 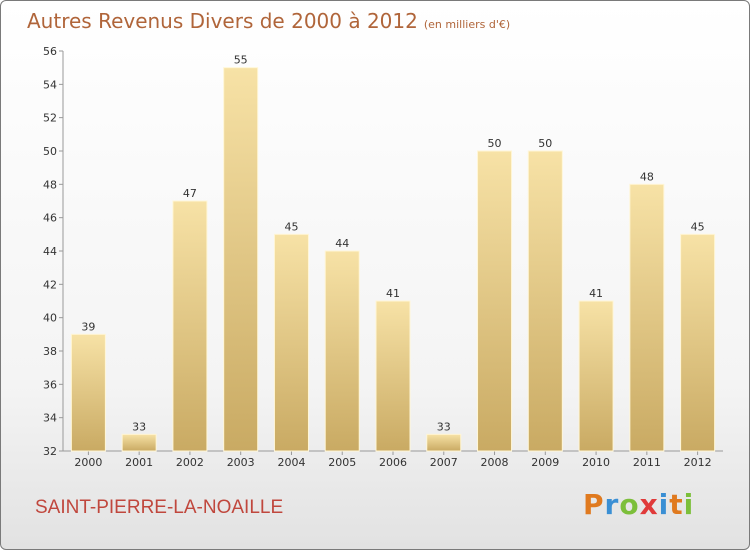 I want to click on bar-2006, so click(x=393, y=376).